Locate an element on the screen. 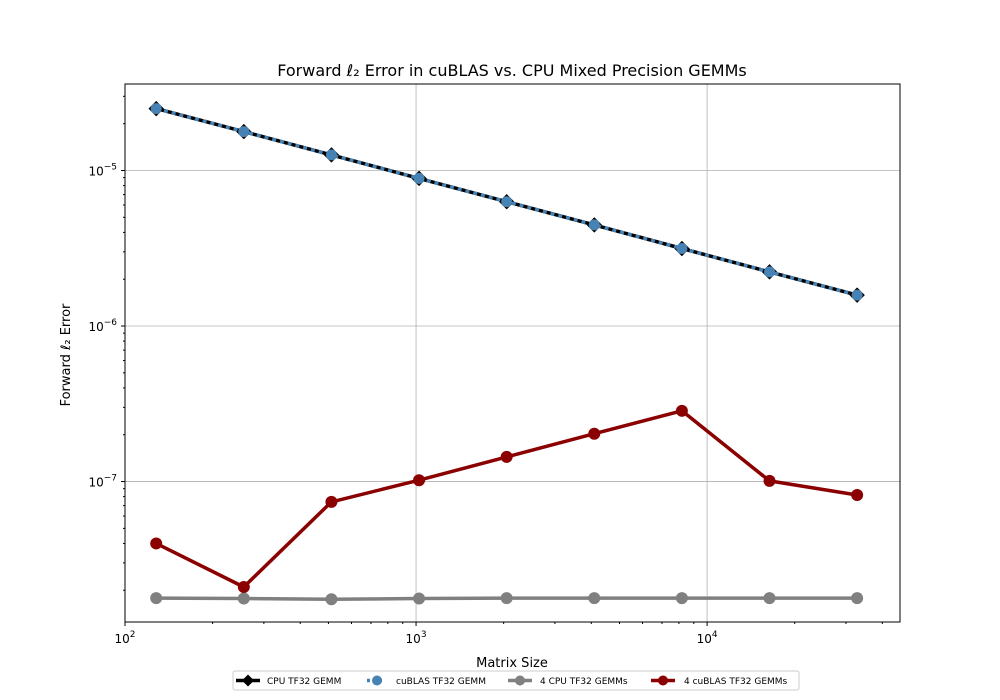  x-tick-label: 10² is located at coordinates (124, 638).